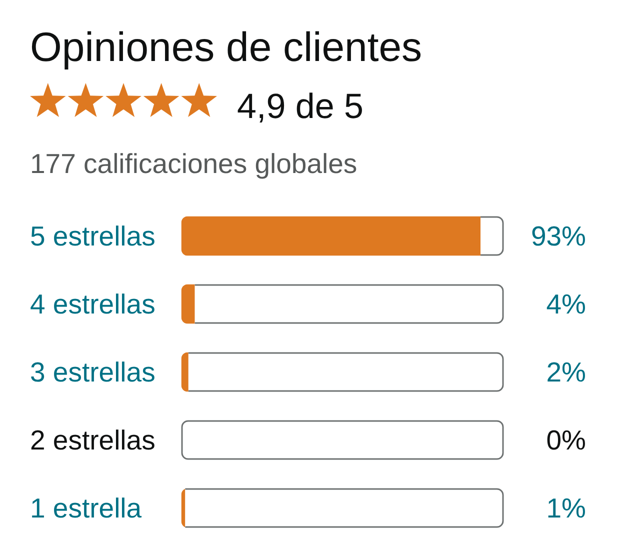  I want to click on chart-subtitle: 177 calificaciones globales, so click(194, 163).